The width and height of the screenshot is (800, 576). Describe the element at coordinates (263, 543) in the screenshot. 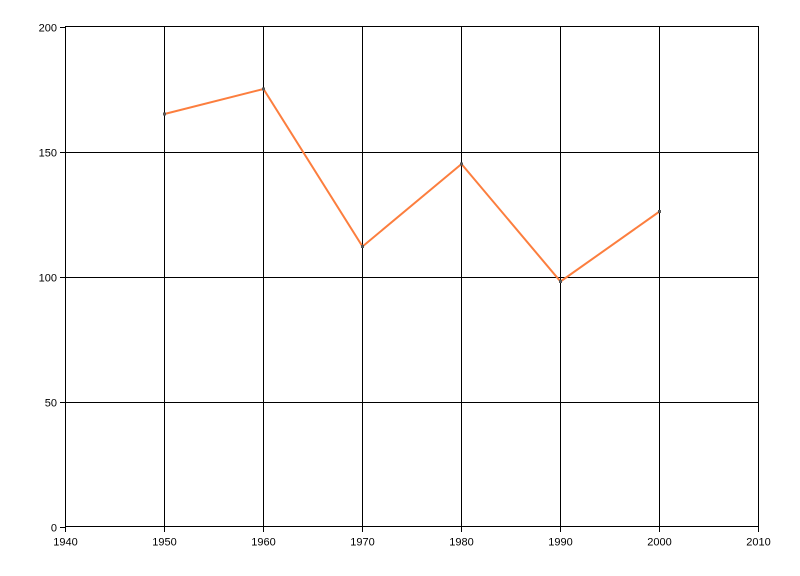

I see `x-tick-label: 1960` at that location.